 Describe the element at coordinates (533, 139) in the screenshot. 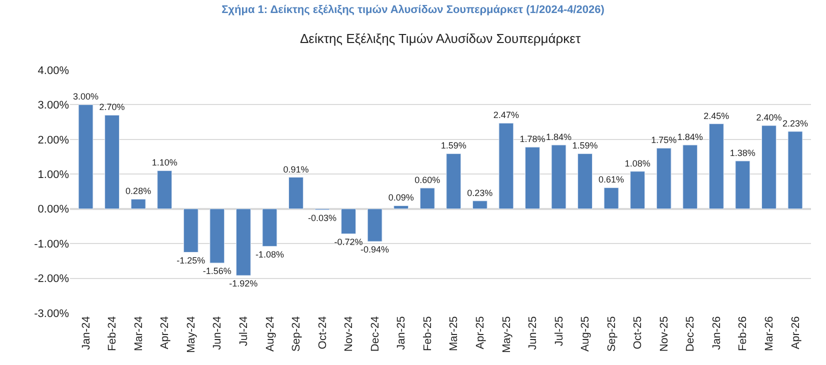

I see `data-label: 1.78%` at that location.